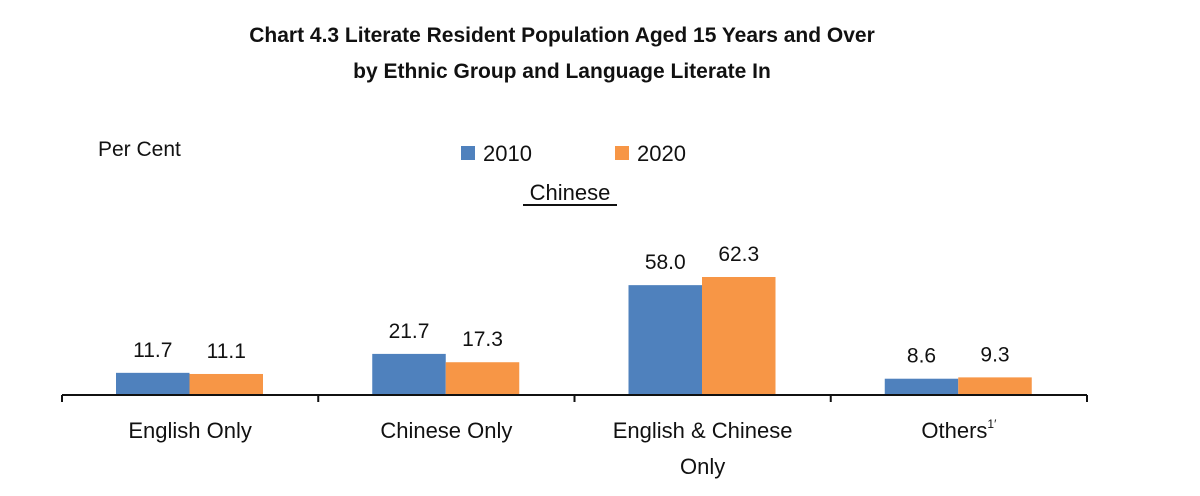 Image resolution: width=1200 pixels, height=496 pixels. What do you see at coordinates (482, 339) in the screenshot?
I see `data-label: 17.3` at bounding box center [482, 339].